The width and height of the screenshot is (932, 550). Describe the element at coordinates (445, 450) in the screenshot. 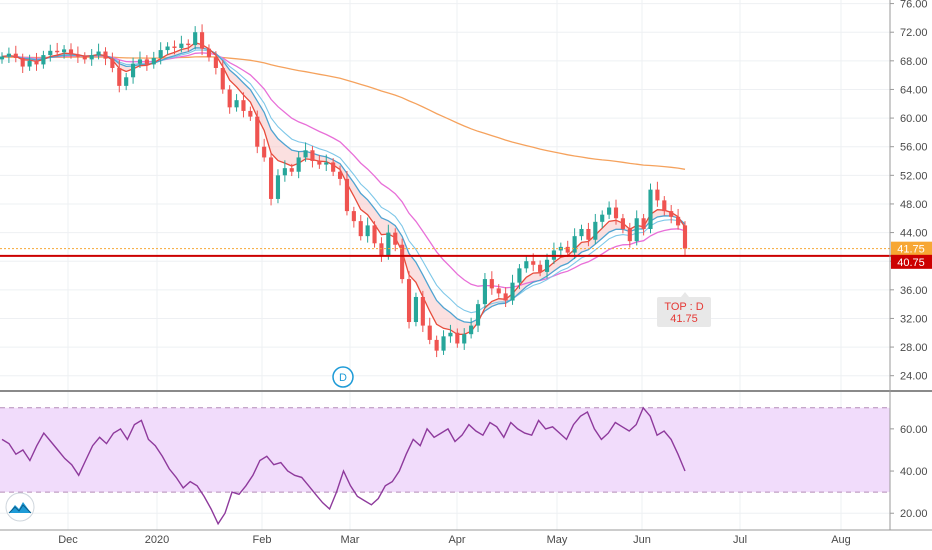

I see `rsi-band` at that location.